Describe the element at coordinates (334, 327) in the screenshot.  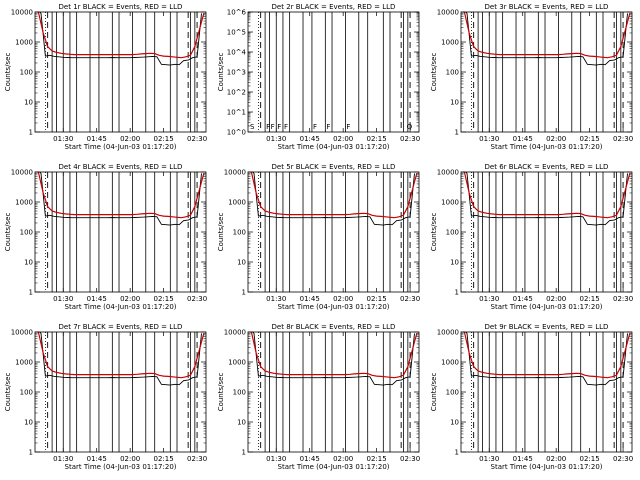
I see `panel-title: Det 8r BLACK = Events, RED = LLD` at that location.